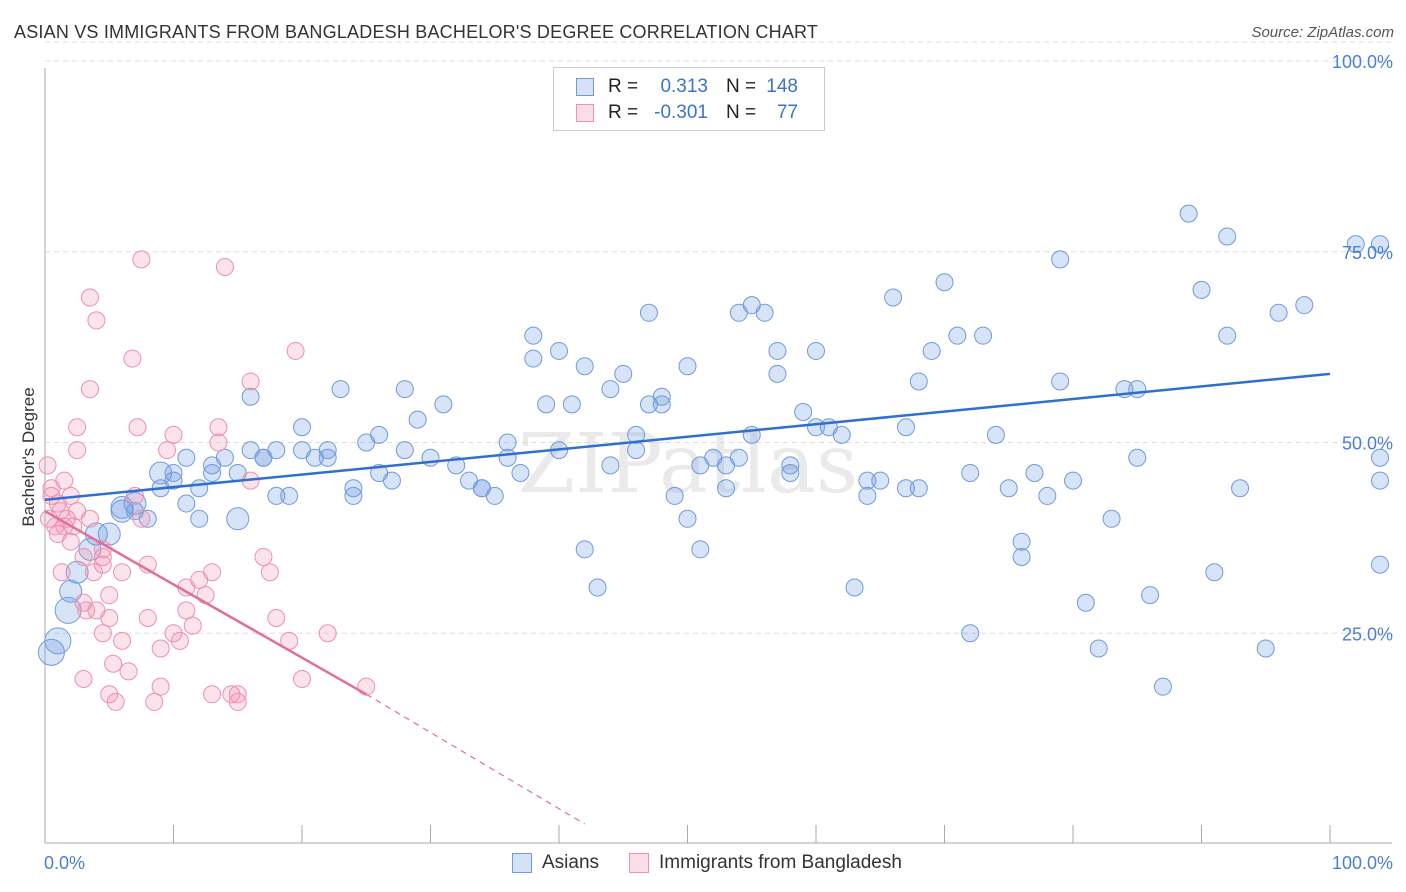 The height and width of the screenshot is (892, 1406). I want to click on legend-n-label: N =, so click(741, 86).